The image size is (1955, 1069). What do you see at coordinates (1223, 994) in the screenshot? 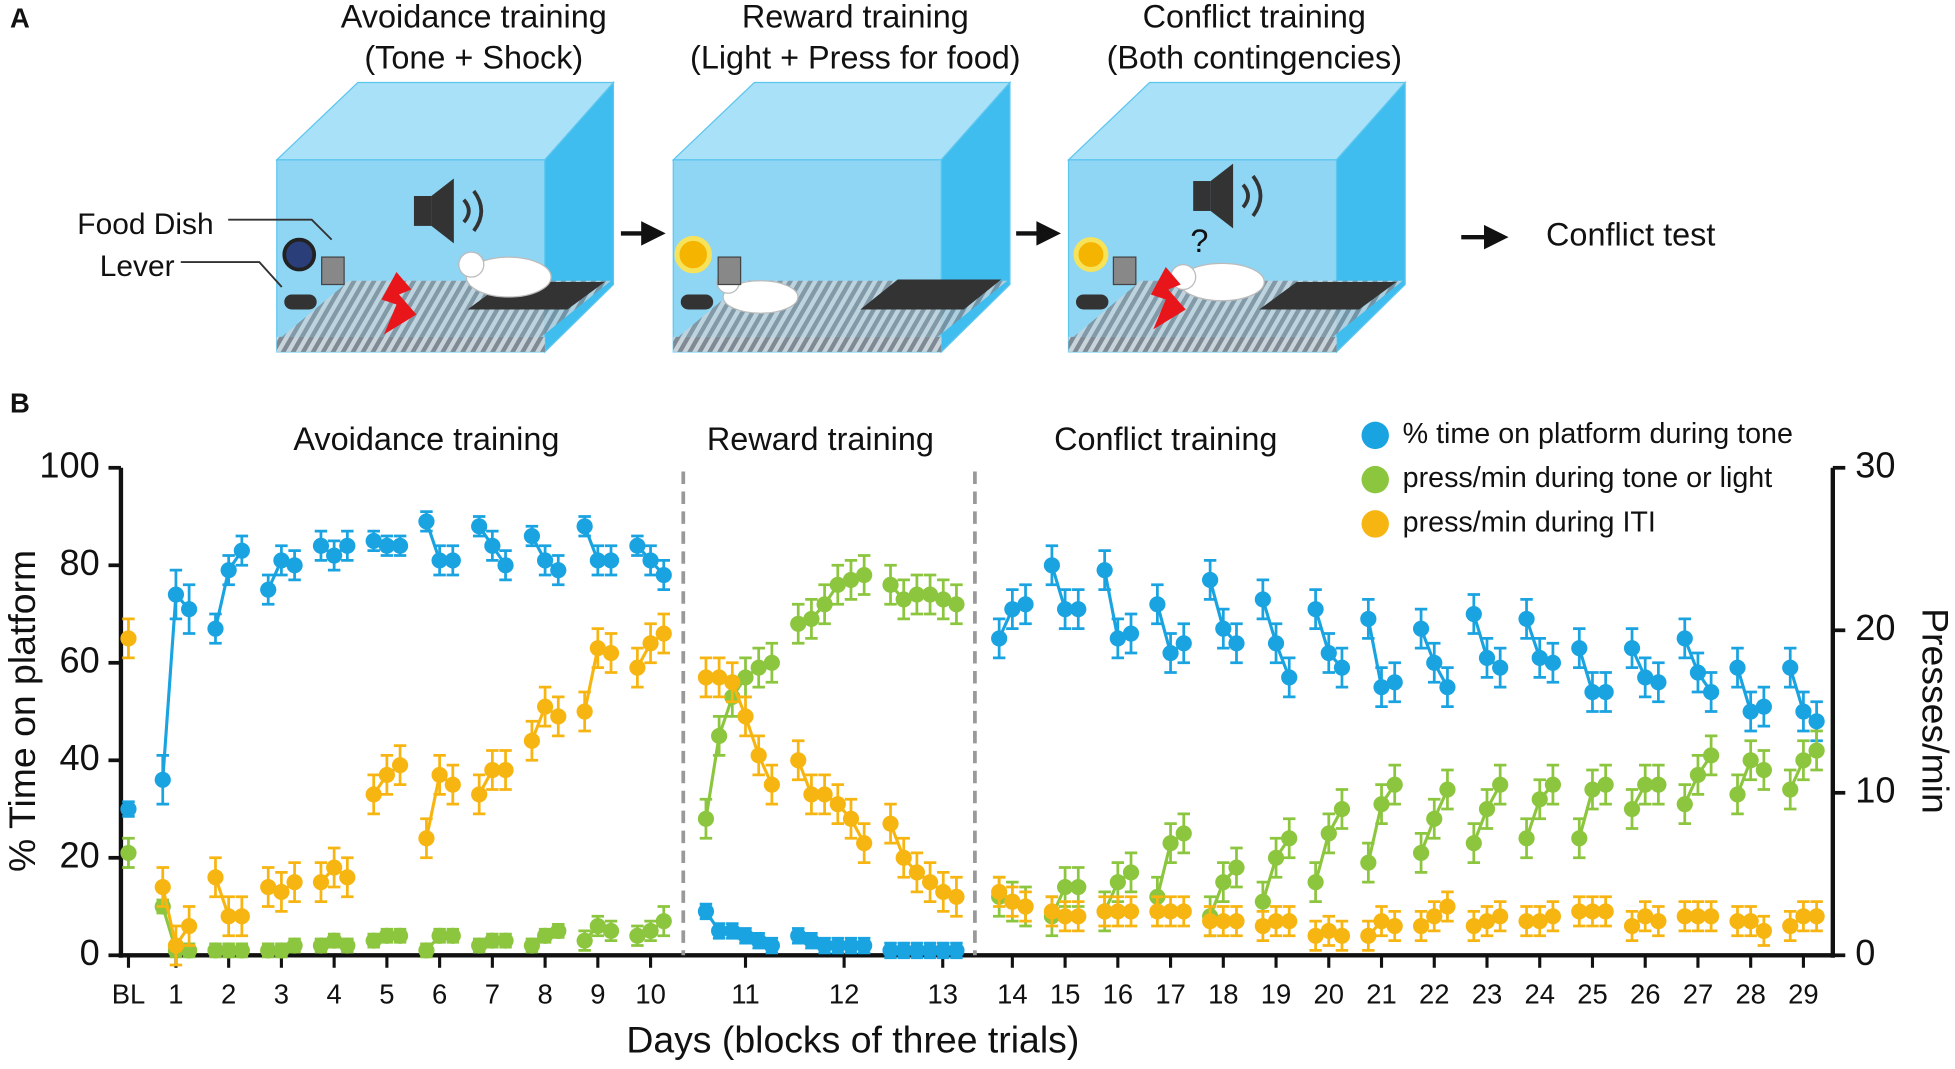
I see `x-tick-label: 18` at bounding box center [1223, 994].